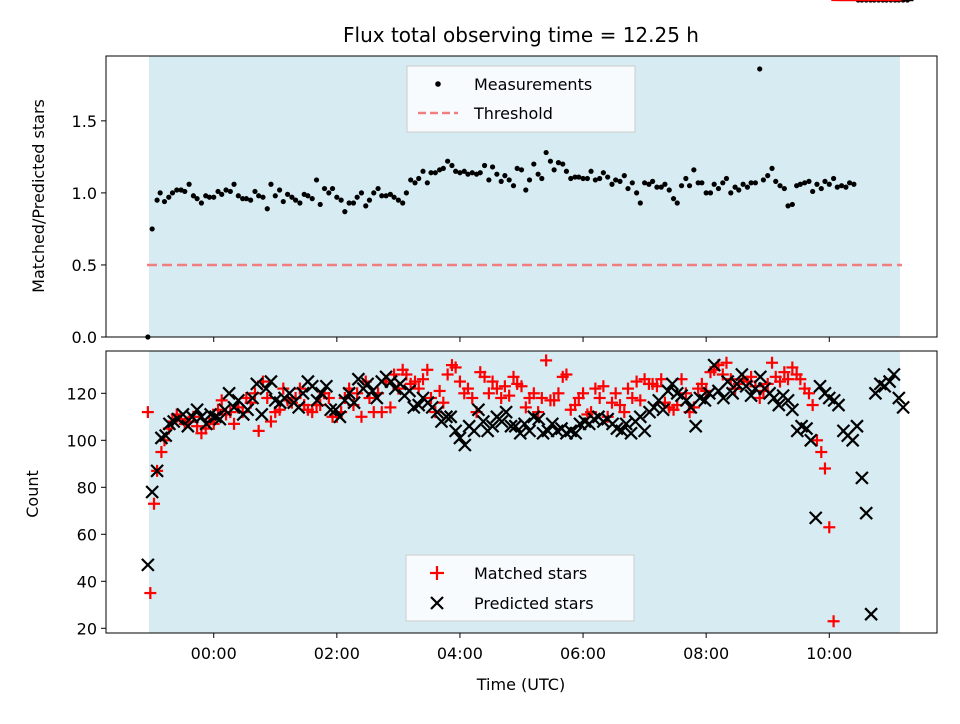 The image size is (960, 724). I want to click on top-ylabel: Matched/Predicted stars, so click(38, 196).